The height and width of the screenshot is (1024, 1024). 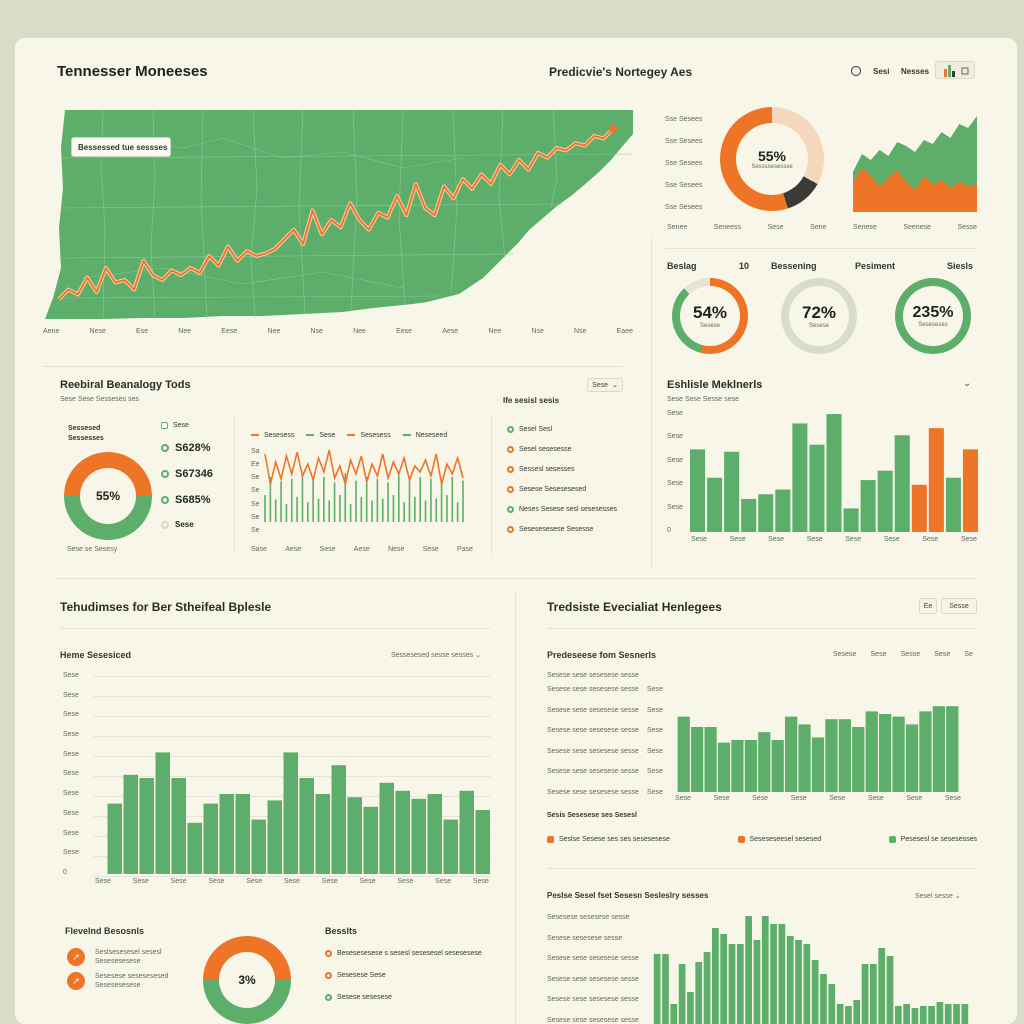 I want to click on lower-left-title: Tehudimses for Ber Stheifeal Bplesle, so click(x=166, y=607).